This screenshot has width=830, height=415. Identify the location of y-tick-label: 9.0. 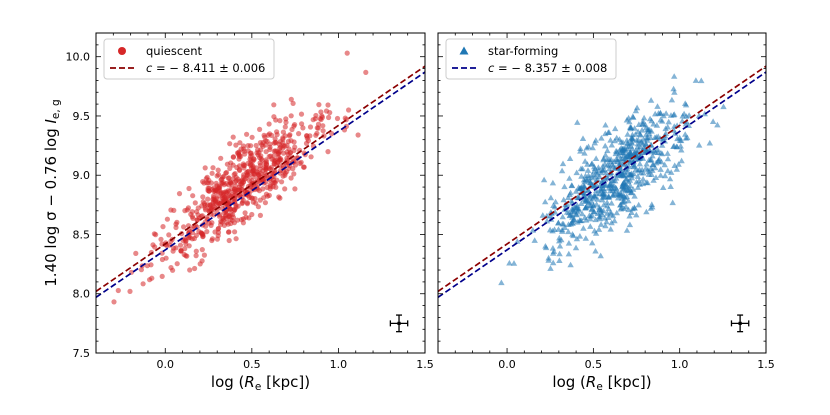
(82, 175).